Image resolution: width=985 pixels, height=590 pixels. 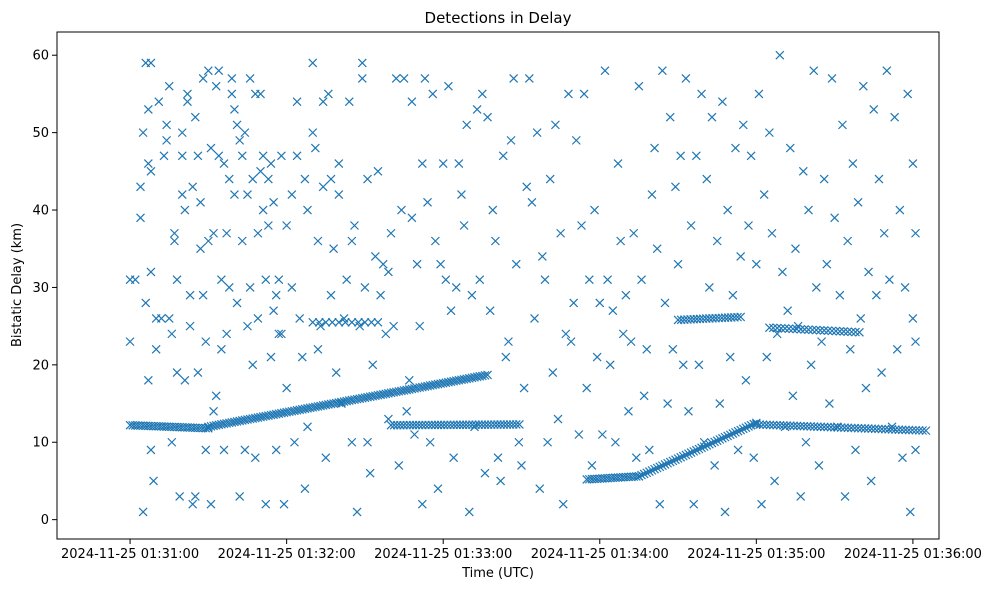 I want to click on chart-title: Detections in Delay, so click(x=498, y=18).